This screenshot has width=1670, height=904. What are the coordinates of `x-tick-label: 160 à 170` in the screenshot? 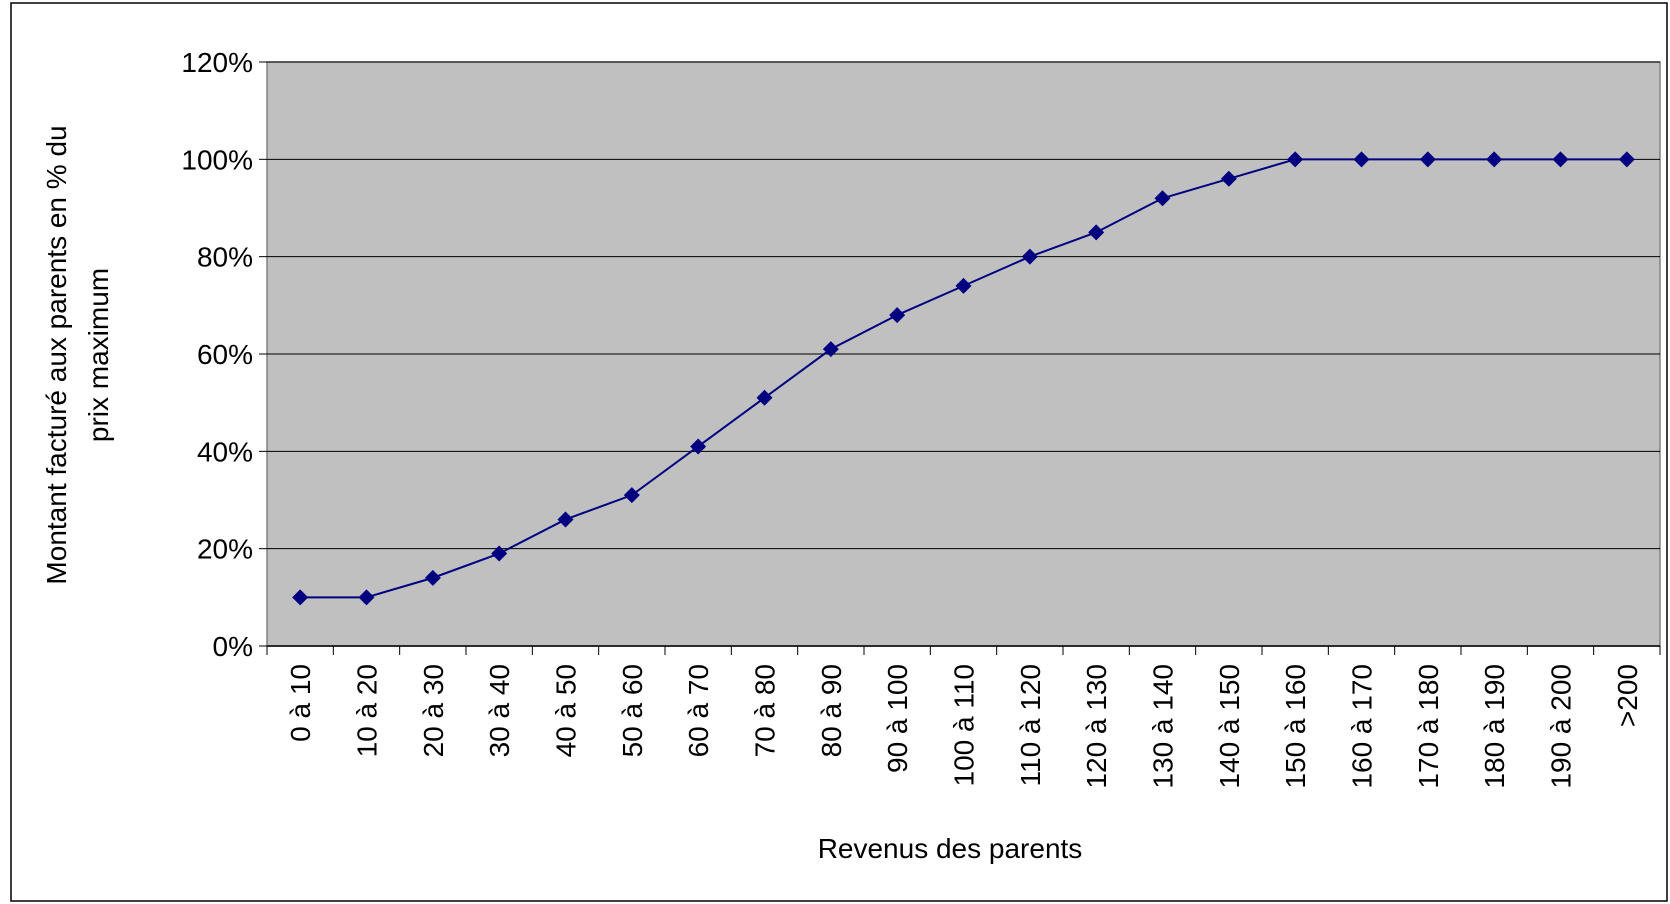 It's located at (1362, 726).